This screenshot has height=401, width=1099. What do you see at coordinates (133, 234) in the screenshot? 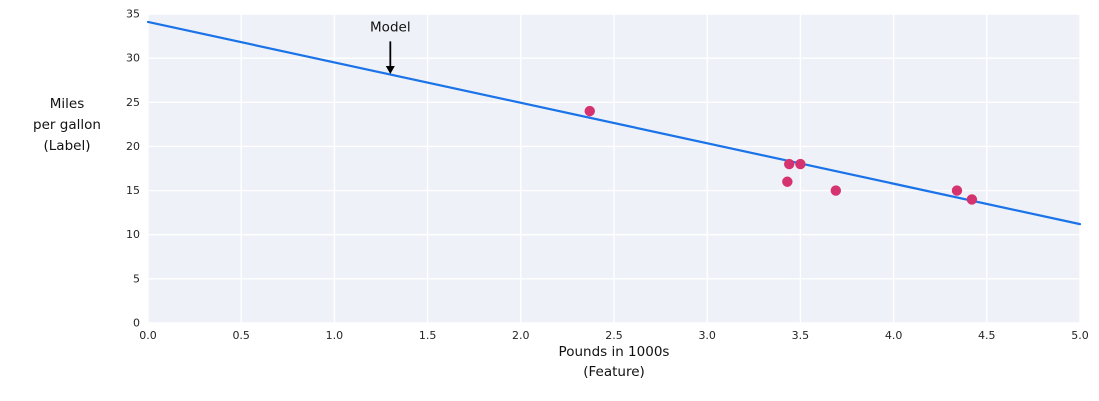
I see `y-tick-label: 10` at bounding box center [133, 234].